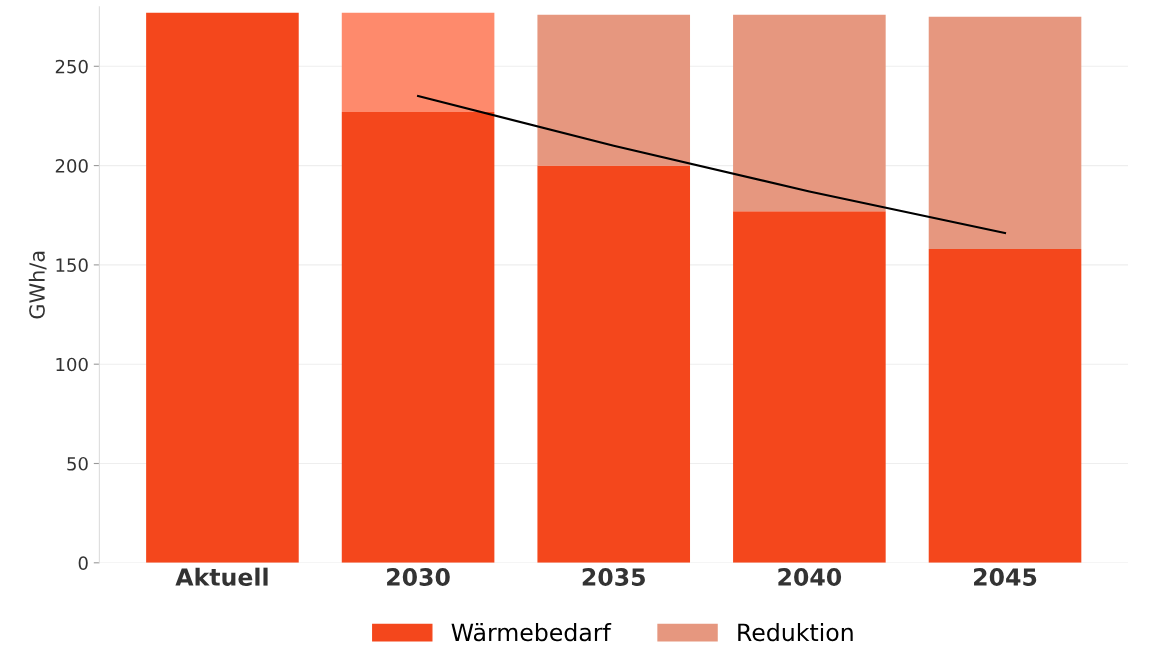  What do you see at coordinates (77, 463) in the screenshot?
I see `y-tick-label: 50` at bounding box center [77, 463].